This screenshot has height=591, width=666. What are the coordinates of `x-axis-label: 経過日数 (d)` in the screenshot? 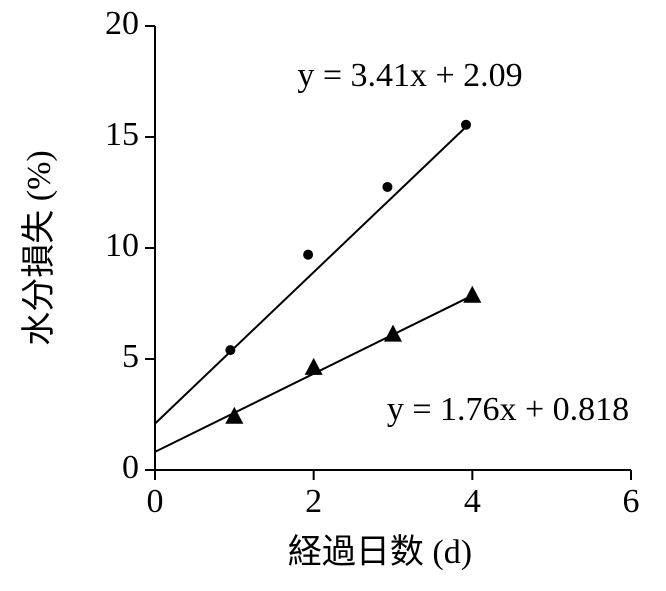 It's located at (380, 552).